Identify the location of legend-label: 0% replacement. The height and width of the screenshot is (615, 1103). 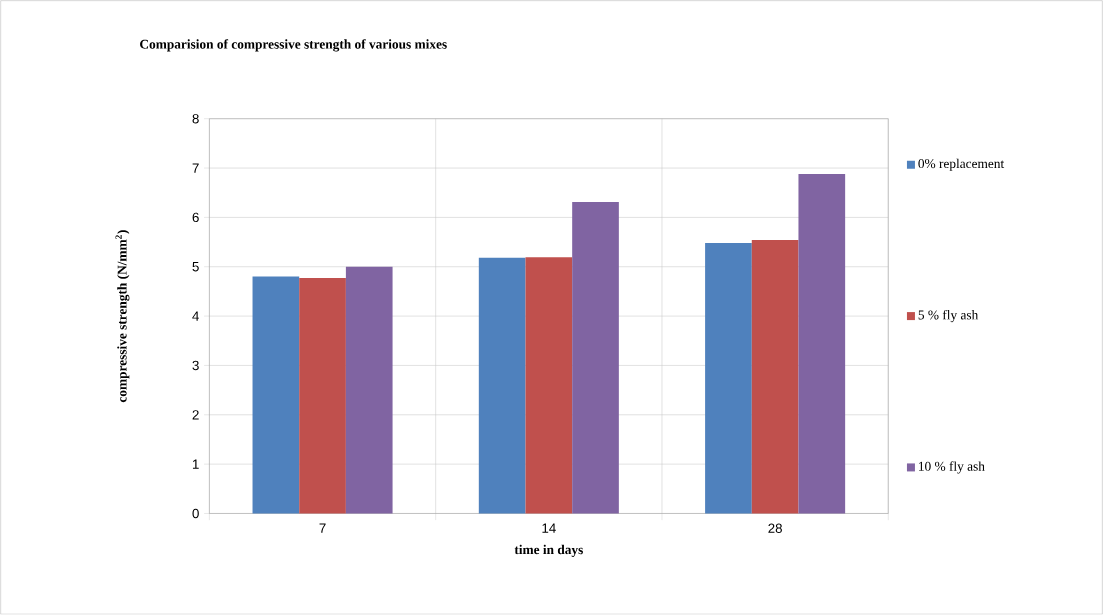
(961, 164).